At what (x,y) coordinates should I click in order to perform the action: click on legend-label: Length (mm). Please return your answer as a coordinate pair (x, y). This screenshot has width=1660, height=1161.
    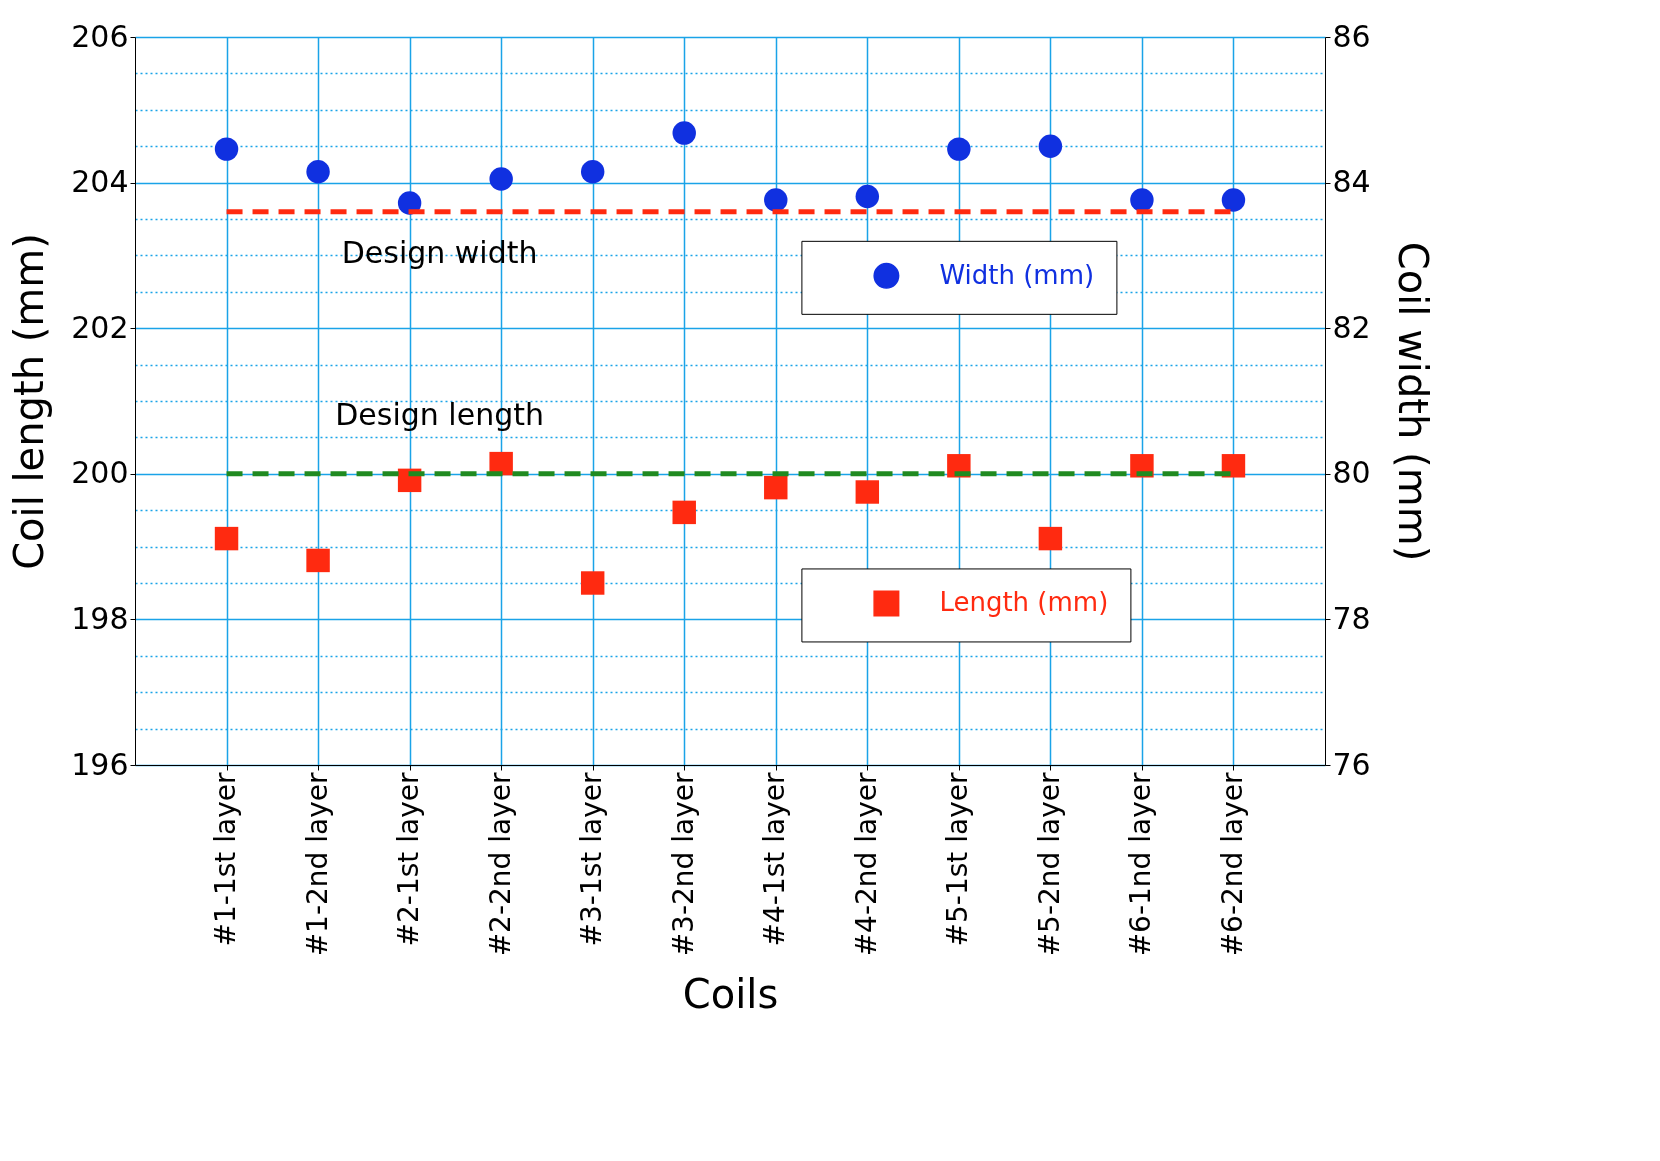
    Looking at the image, I should click on (1024, 602).